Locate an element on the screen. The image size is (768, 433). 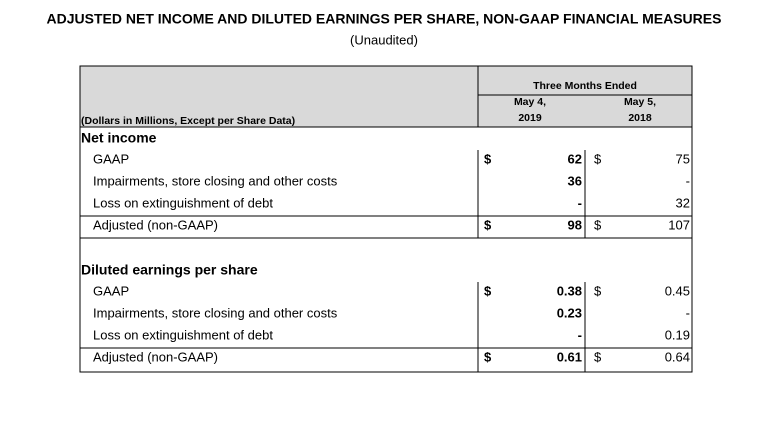
subtitle: (Unaudited) is located at coordinates (384, 39).